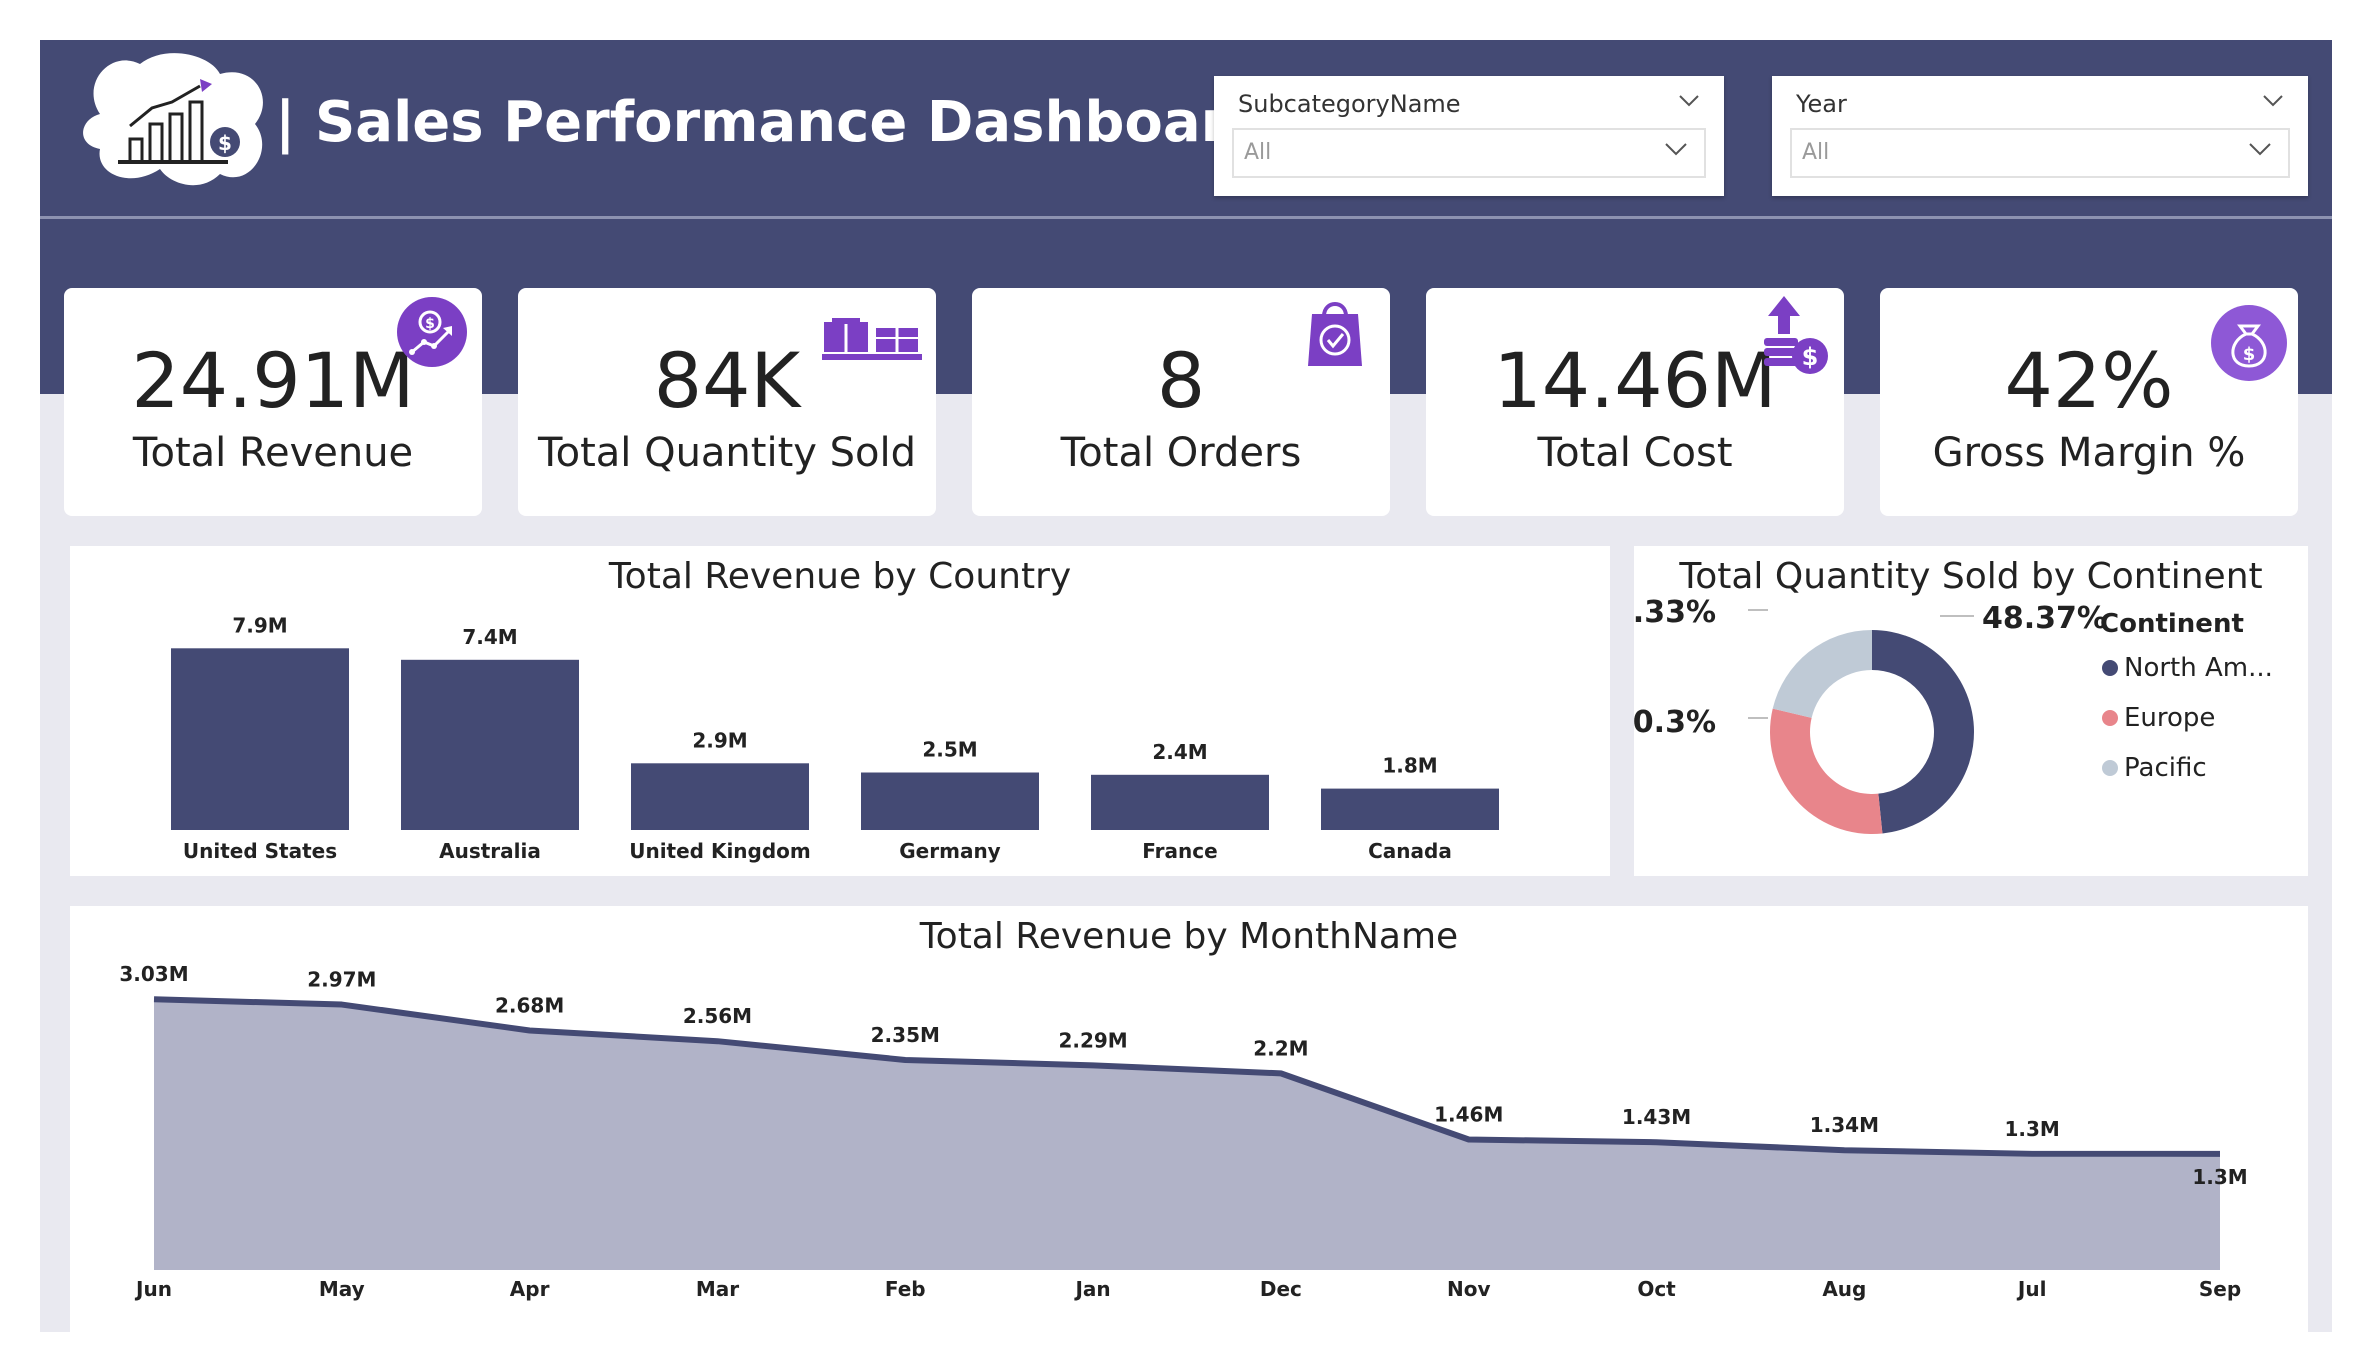 This screenshot has height=1372, width=2372. What do you see at coordinates (1675, 722) in the screenshot?
I see `slice-data-label: 30.3%` at bounding box center [1675, 722].